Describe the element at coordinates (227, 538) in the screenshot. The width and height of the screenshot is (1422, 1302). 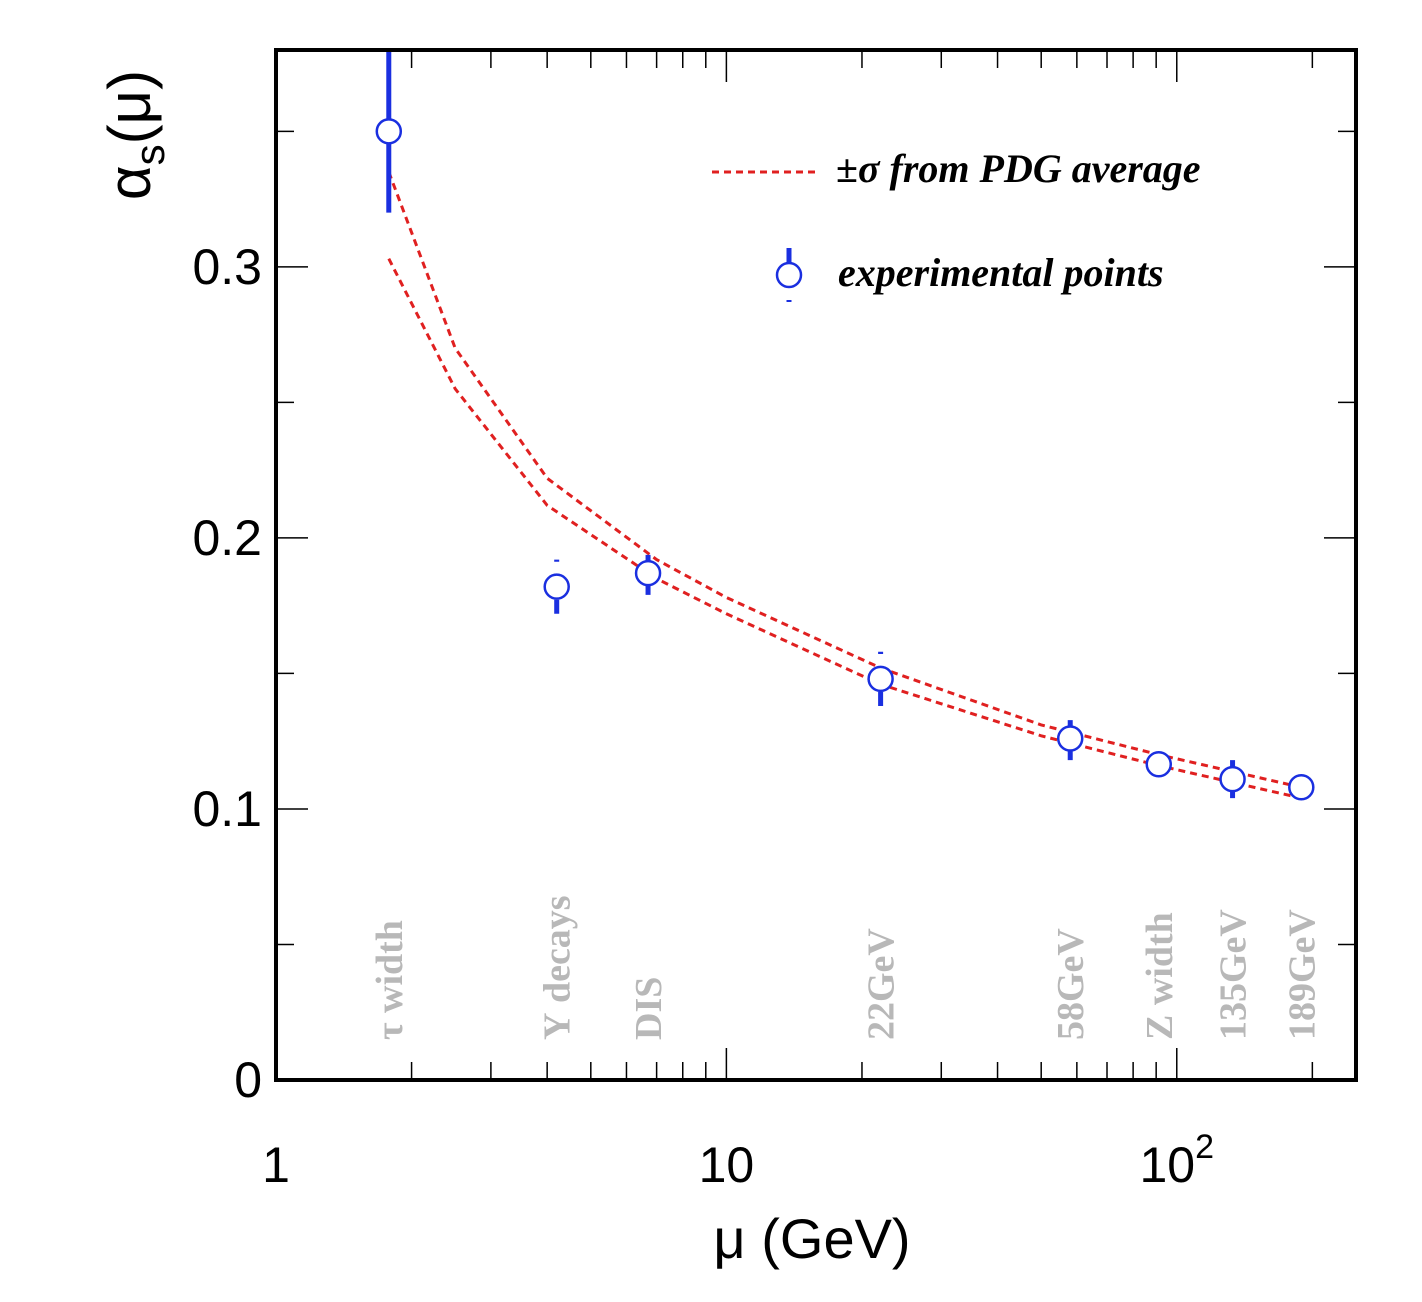
I see `y-tick-label: 0.2` at that location.